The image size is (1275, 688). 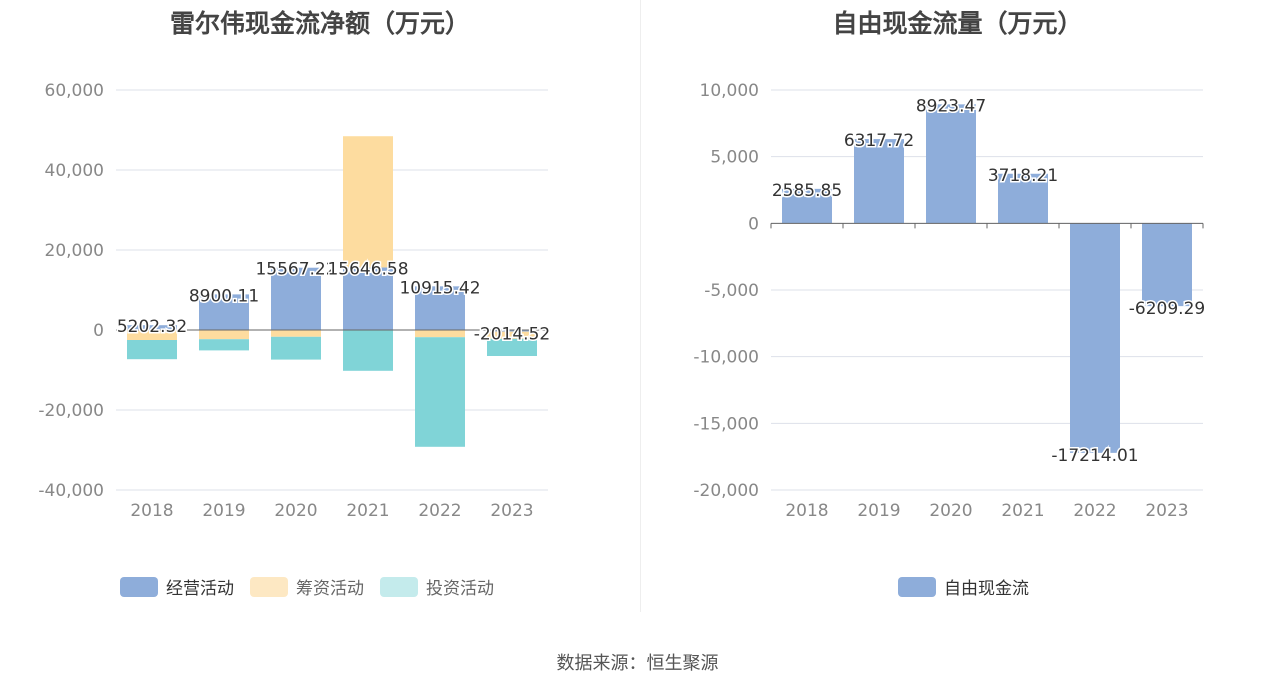 I want to click on left-xtick-label: 2023, so click(x=511, y=511).